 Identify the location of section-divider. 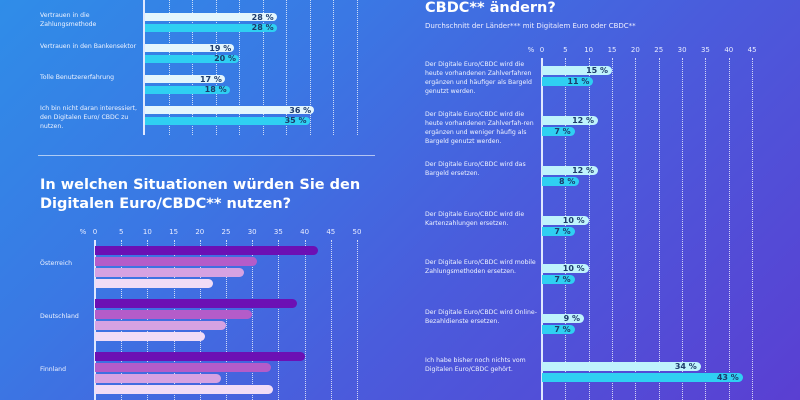
(206, 155).